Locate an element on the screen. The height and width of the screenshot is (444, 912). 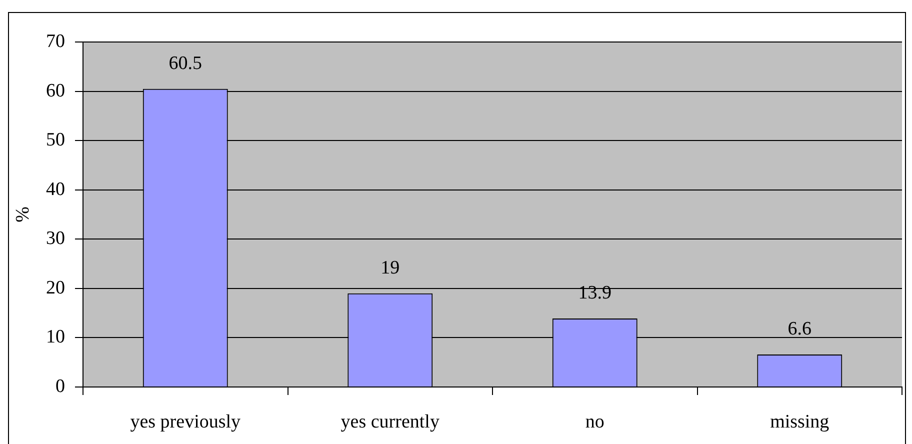
y-axis-title: % is located at coordinates (23, 214).